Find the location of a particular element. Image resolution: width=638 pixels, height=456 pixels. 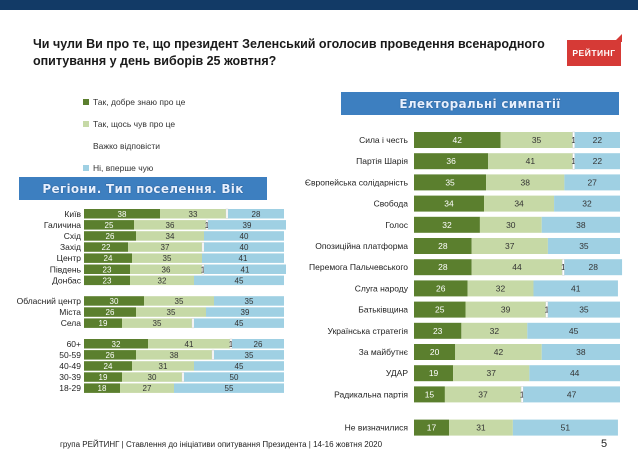

data-label: 33 is located at coordinates (193, 214).